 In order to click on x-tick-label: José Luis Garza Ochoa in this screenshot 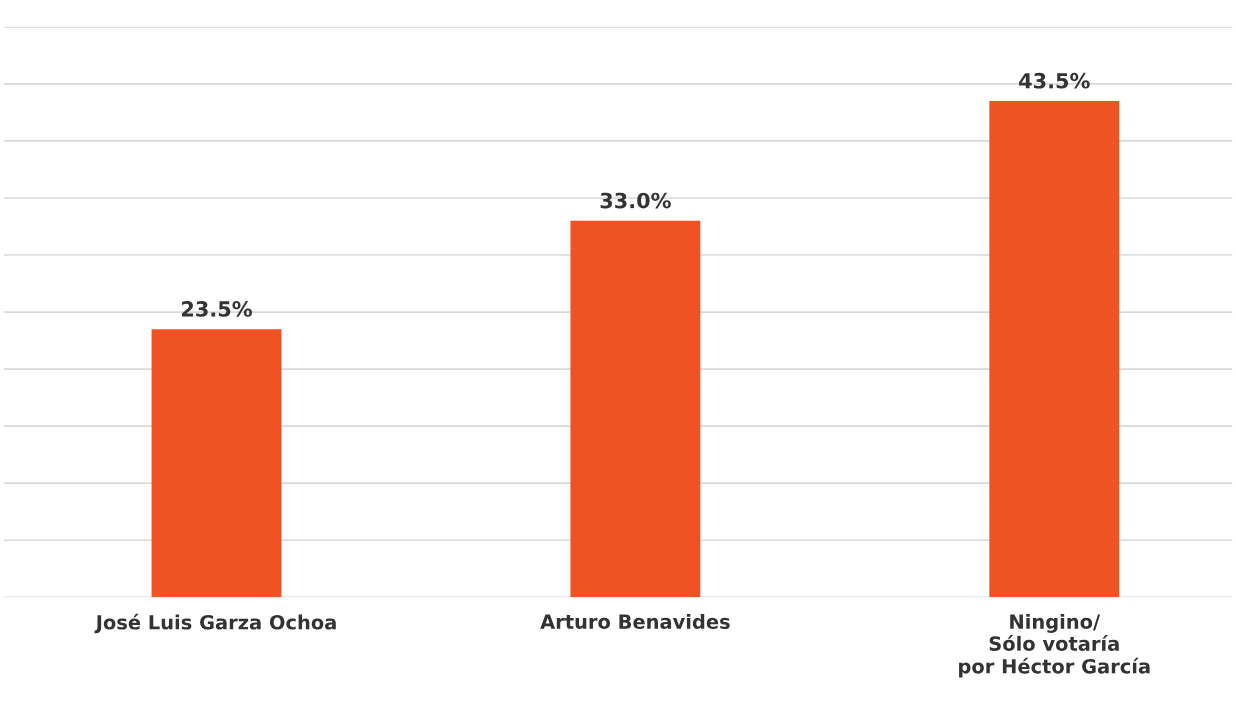, I will do `click(215, 623)`.